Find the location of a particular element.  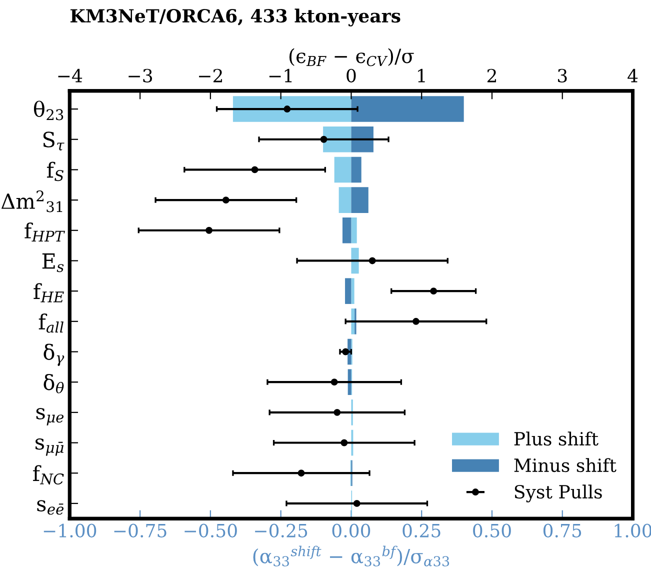

x-tick-label: −0.25 is located at coordinates (281, 531).